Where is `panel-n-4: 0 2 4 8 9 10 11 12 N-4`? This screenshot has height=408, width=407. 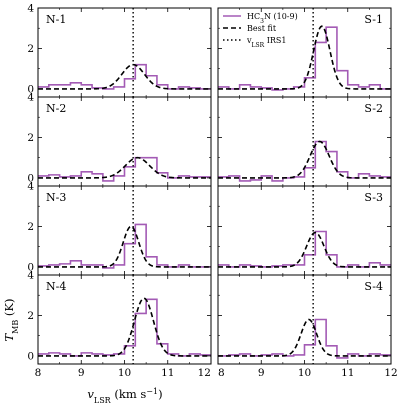
panel-n-4: 0 2 4 8 9 10 11 12 N-4 is located at coordinates (119, 324).